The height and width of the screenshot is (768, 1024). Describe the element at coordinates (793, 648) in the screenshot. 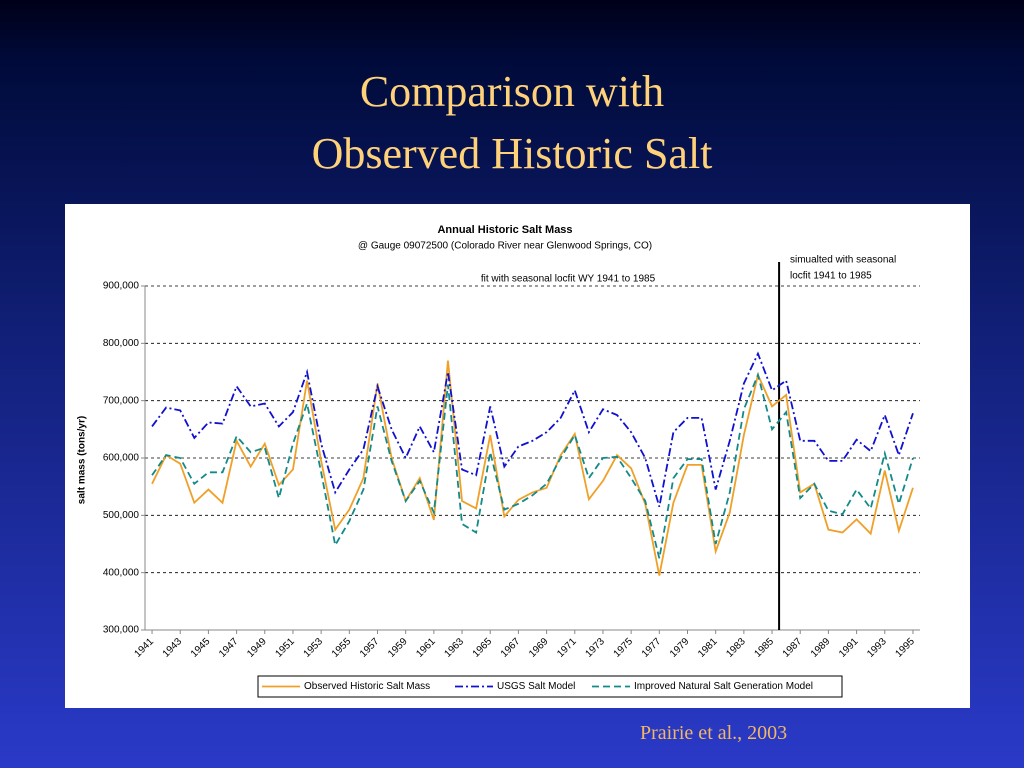

I see `x-tick-label: 1987` at that location.